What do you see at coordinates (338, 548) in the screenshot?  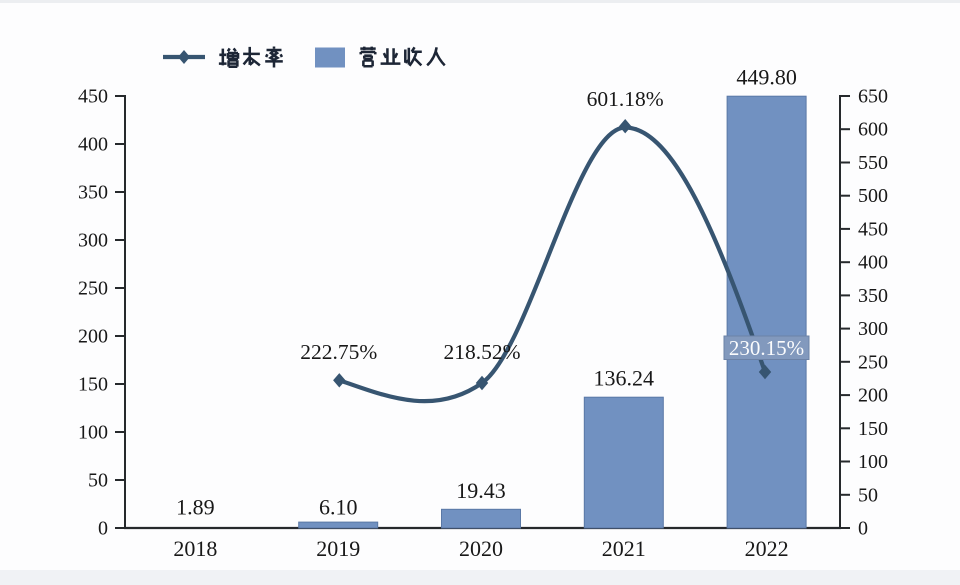 I see `svg-text: 2019` at bounding box center [338, 548].